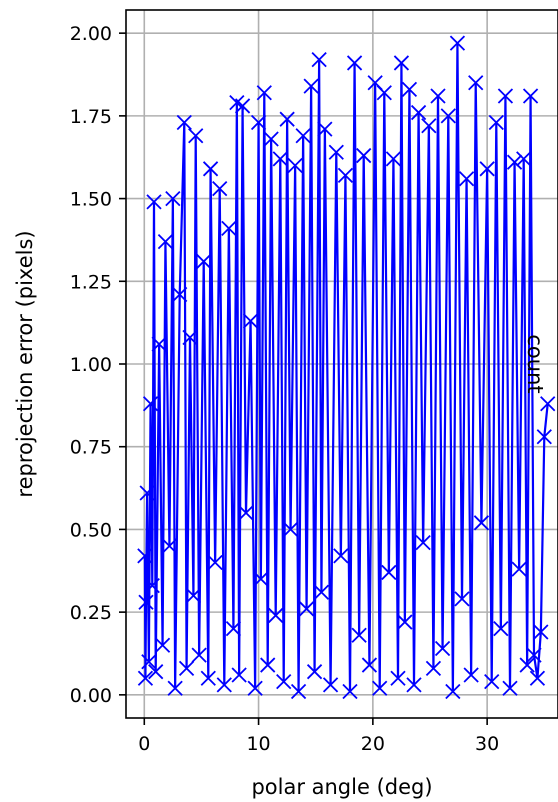 Image resolution: width=558 pixels, height=802 pixels. Describe the element at coordinates (373, 744) in the screenshot. I see `x-tick-label: 20` at that location.